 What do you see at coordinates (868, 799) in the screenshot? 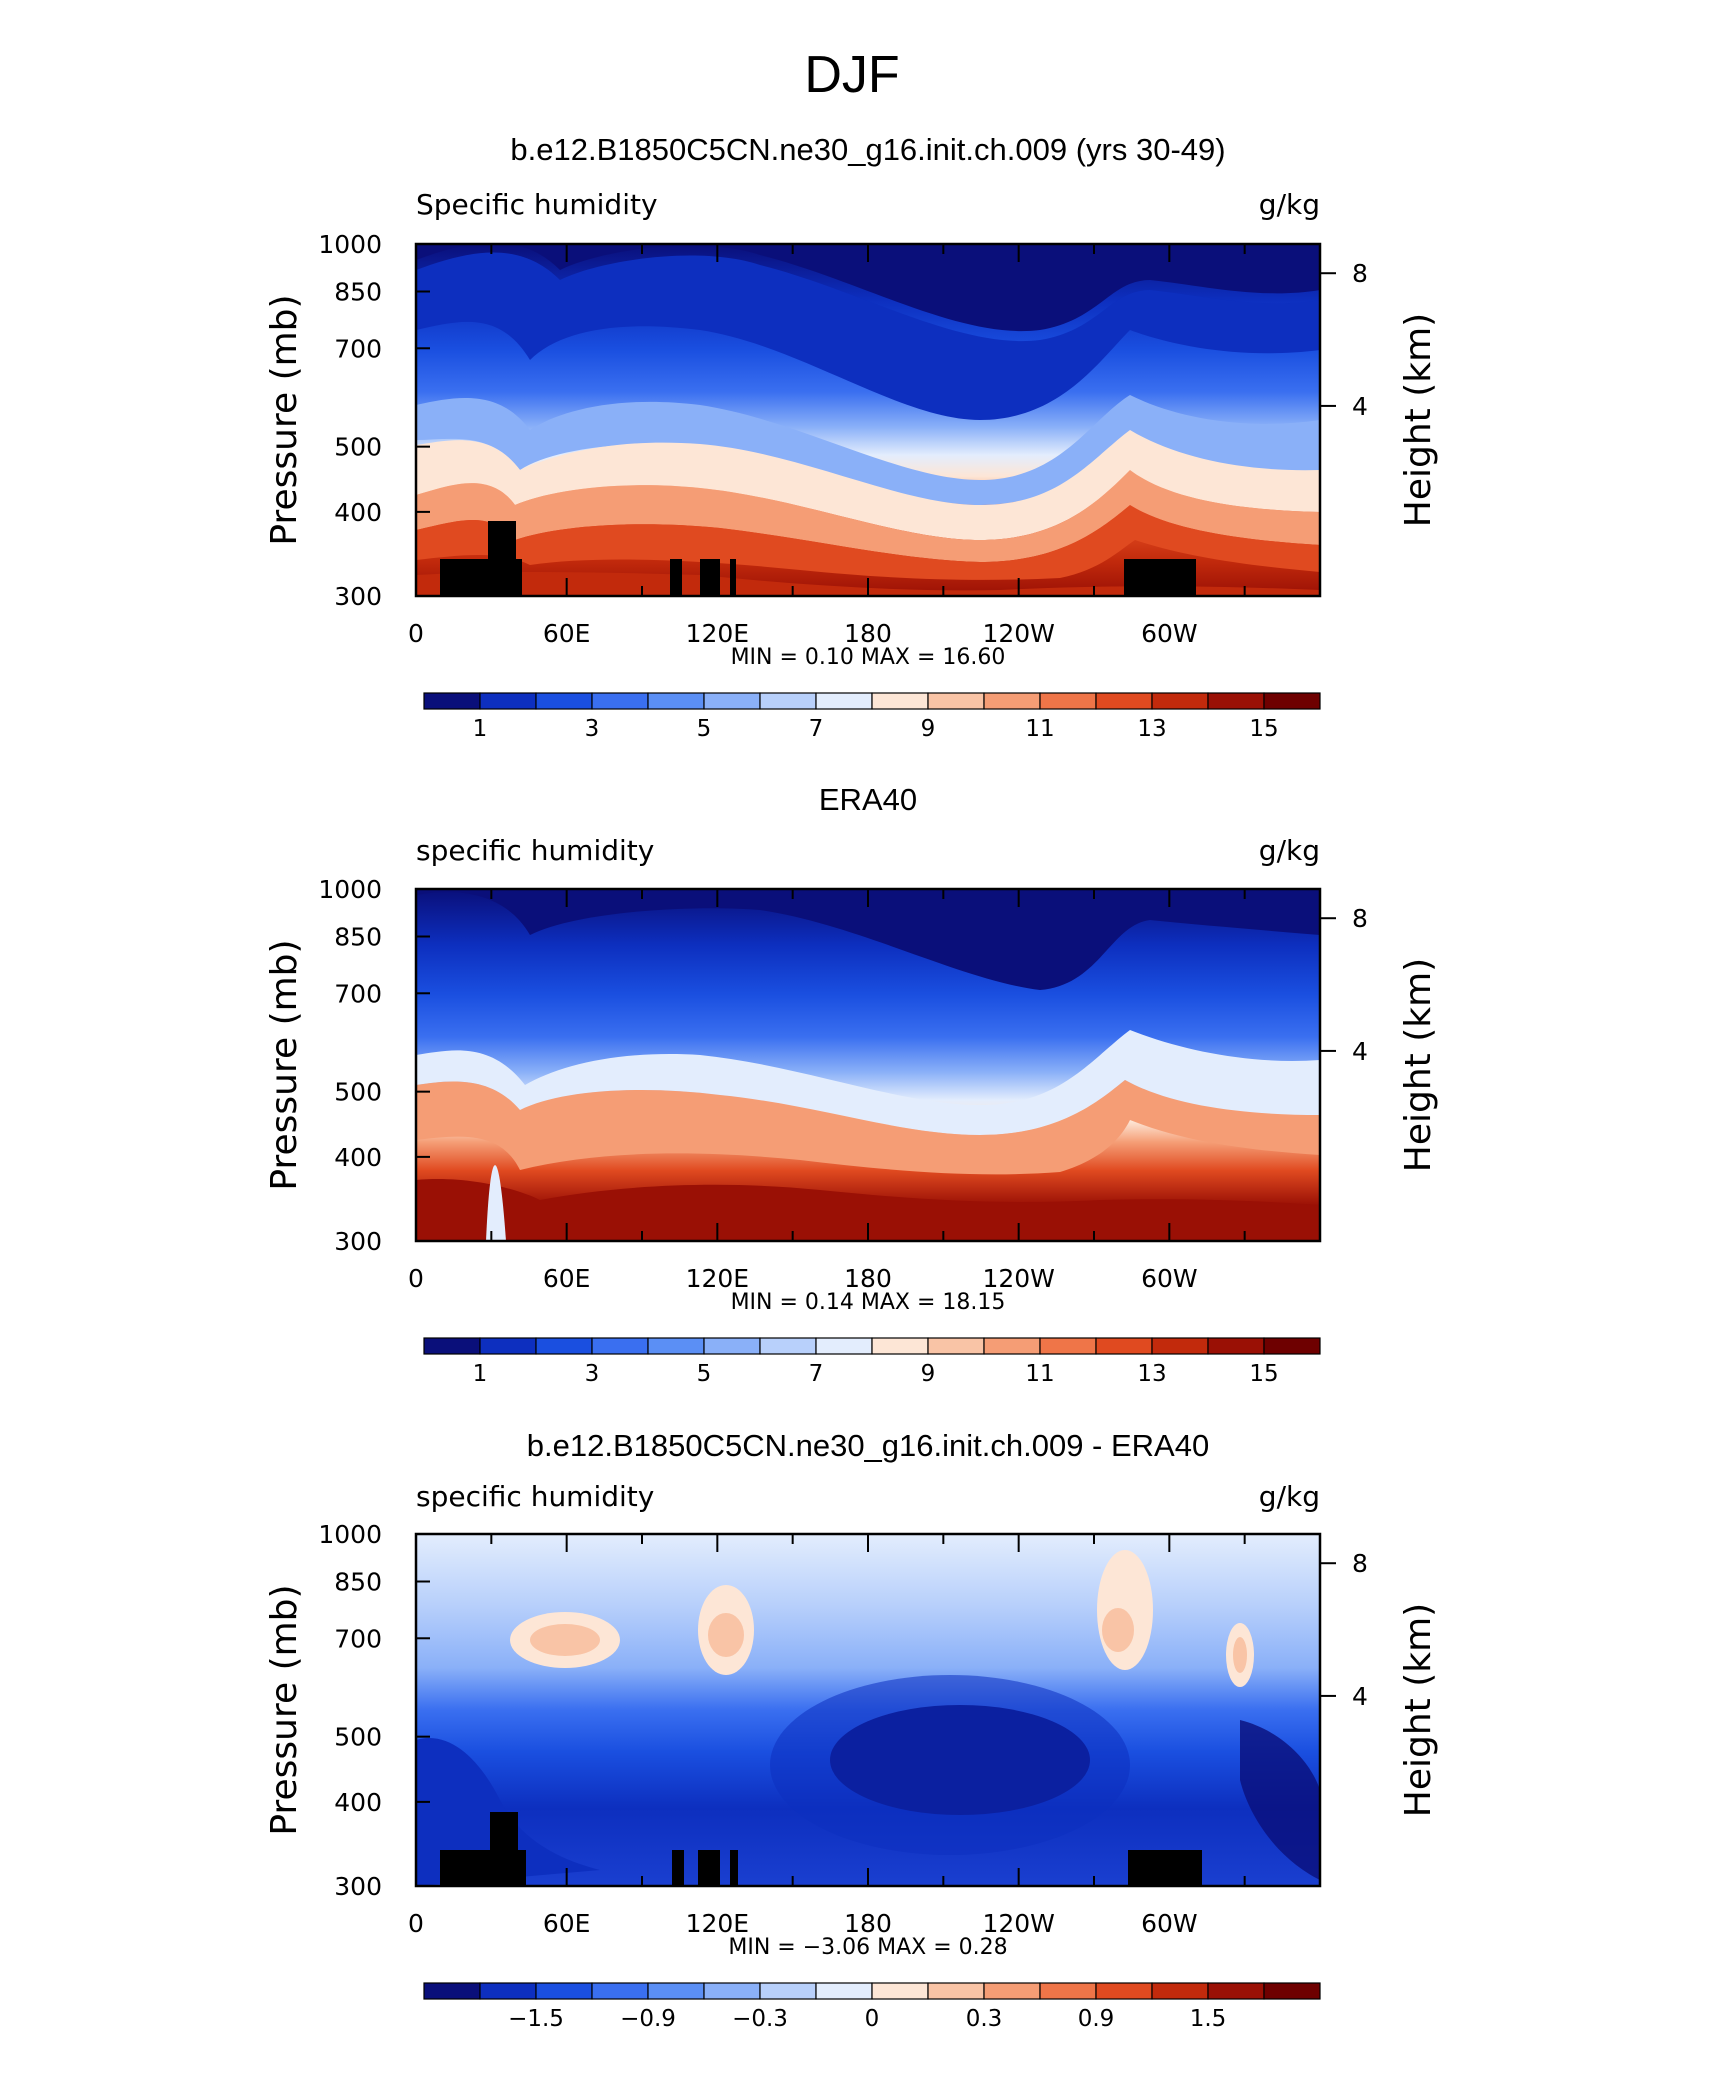
I see `panel-title: ERA40` at bounding box center [868, 799].